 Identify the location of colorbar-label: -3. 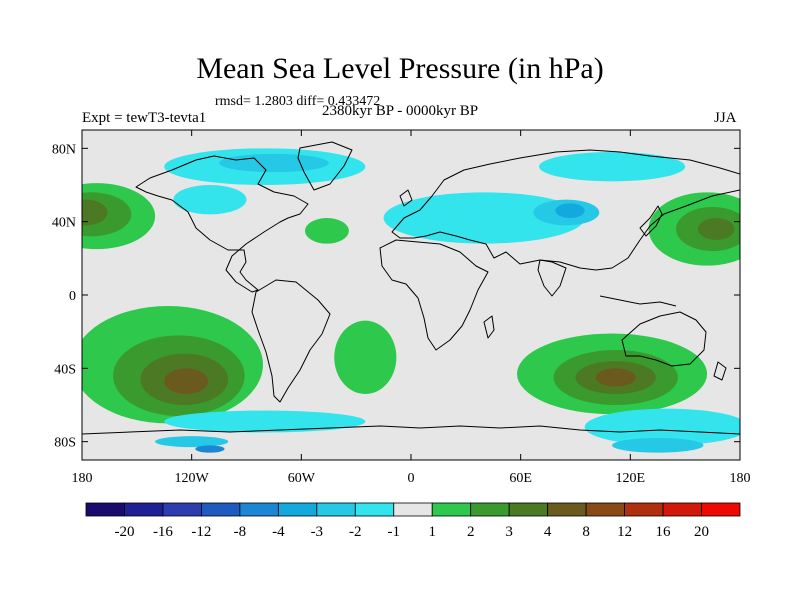
(317, 532).